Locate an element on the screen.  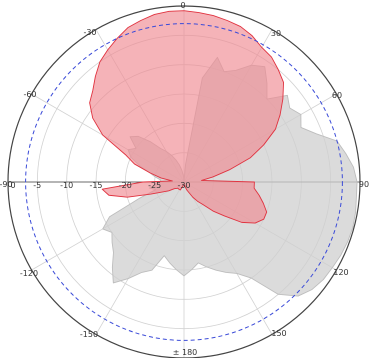
angle-tick-label: -120 is located at coordinates (29, 273).